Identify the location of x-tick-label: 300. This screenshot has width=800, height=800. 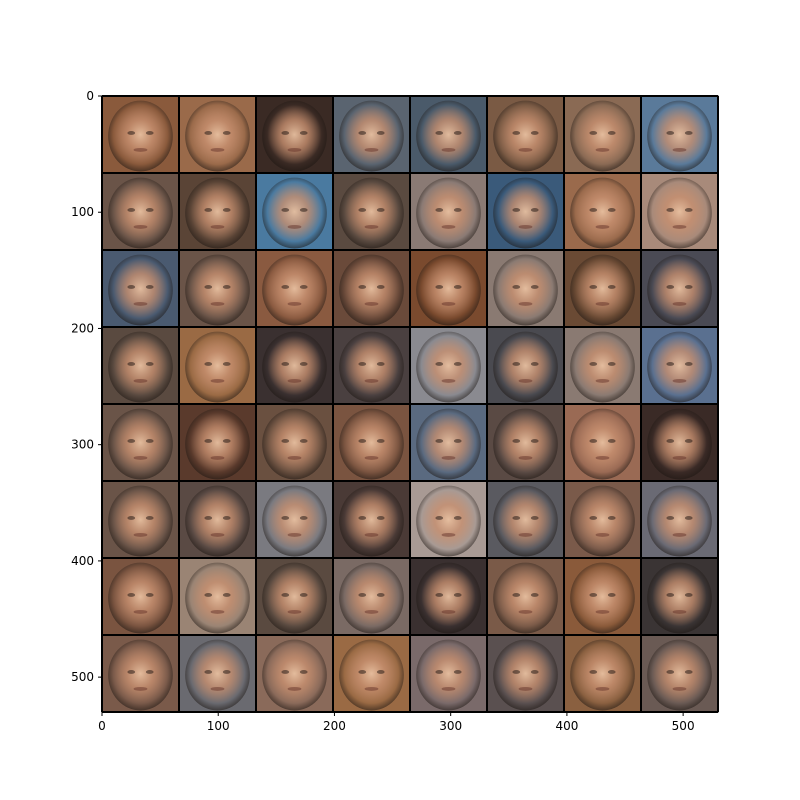
(450, 726).